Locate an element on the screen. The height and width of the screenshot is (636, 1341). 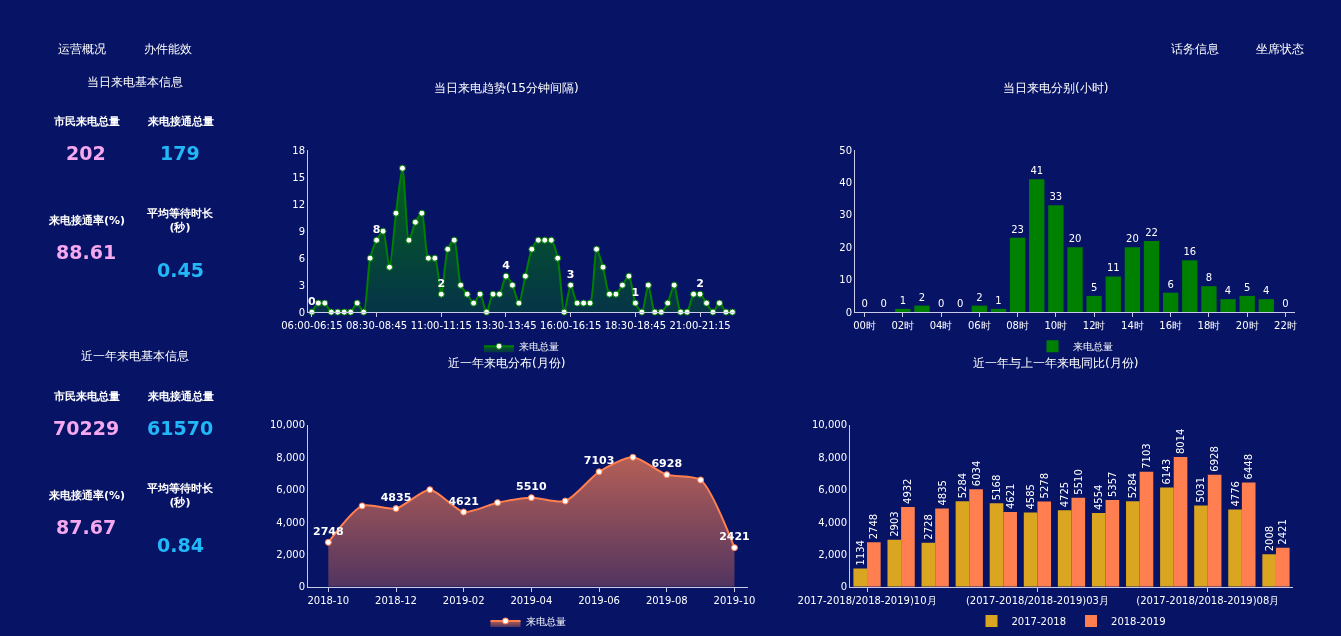
y-tick-label: 15 is located at coordinates (298, 177).